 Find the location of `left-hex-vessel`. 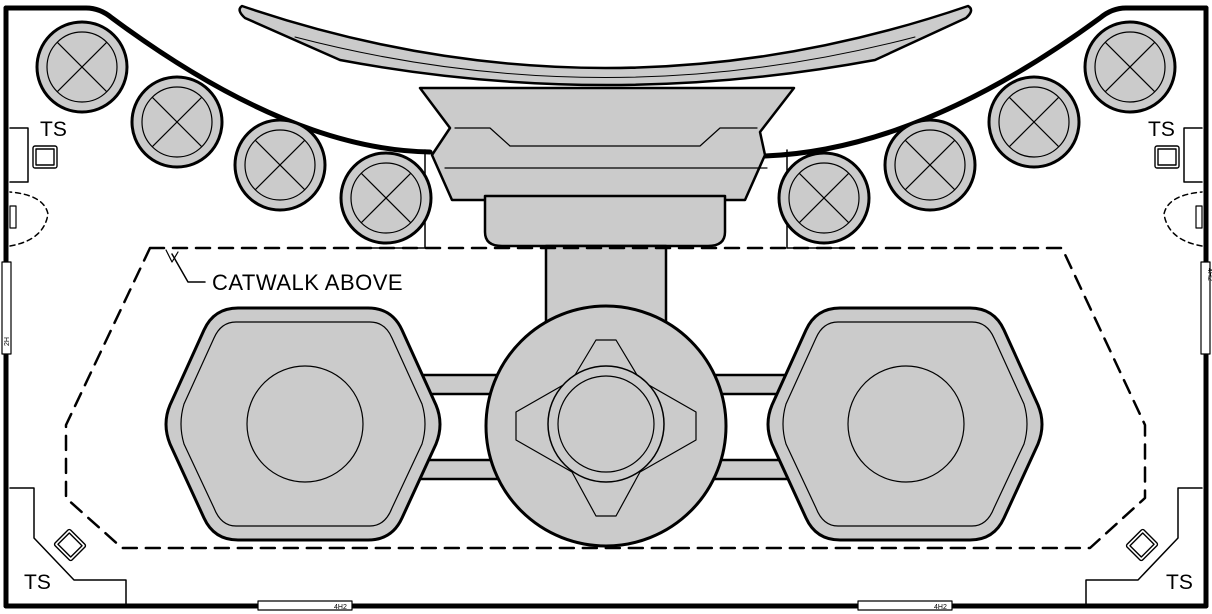

left-hex-vessel is located at coordinates (303, 424).